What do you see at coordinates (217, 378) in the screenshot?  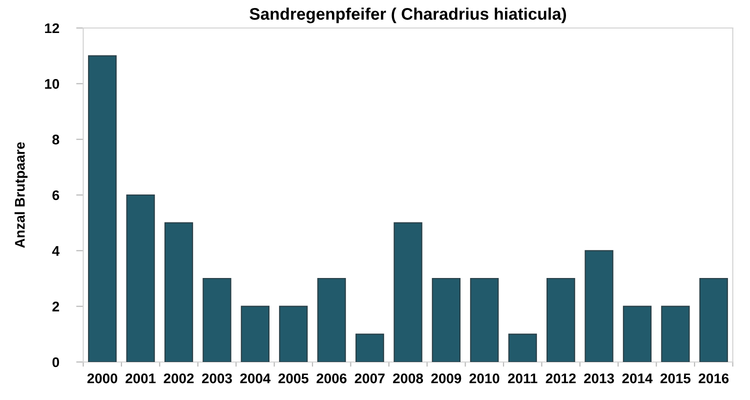 I see `x-tick-label: 2003` at bounding box center [217, 378].